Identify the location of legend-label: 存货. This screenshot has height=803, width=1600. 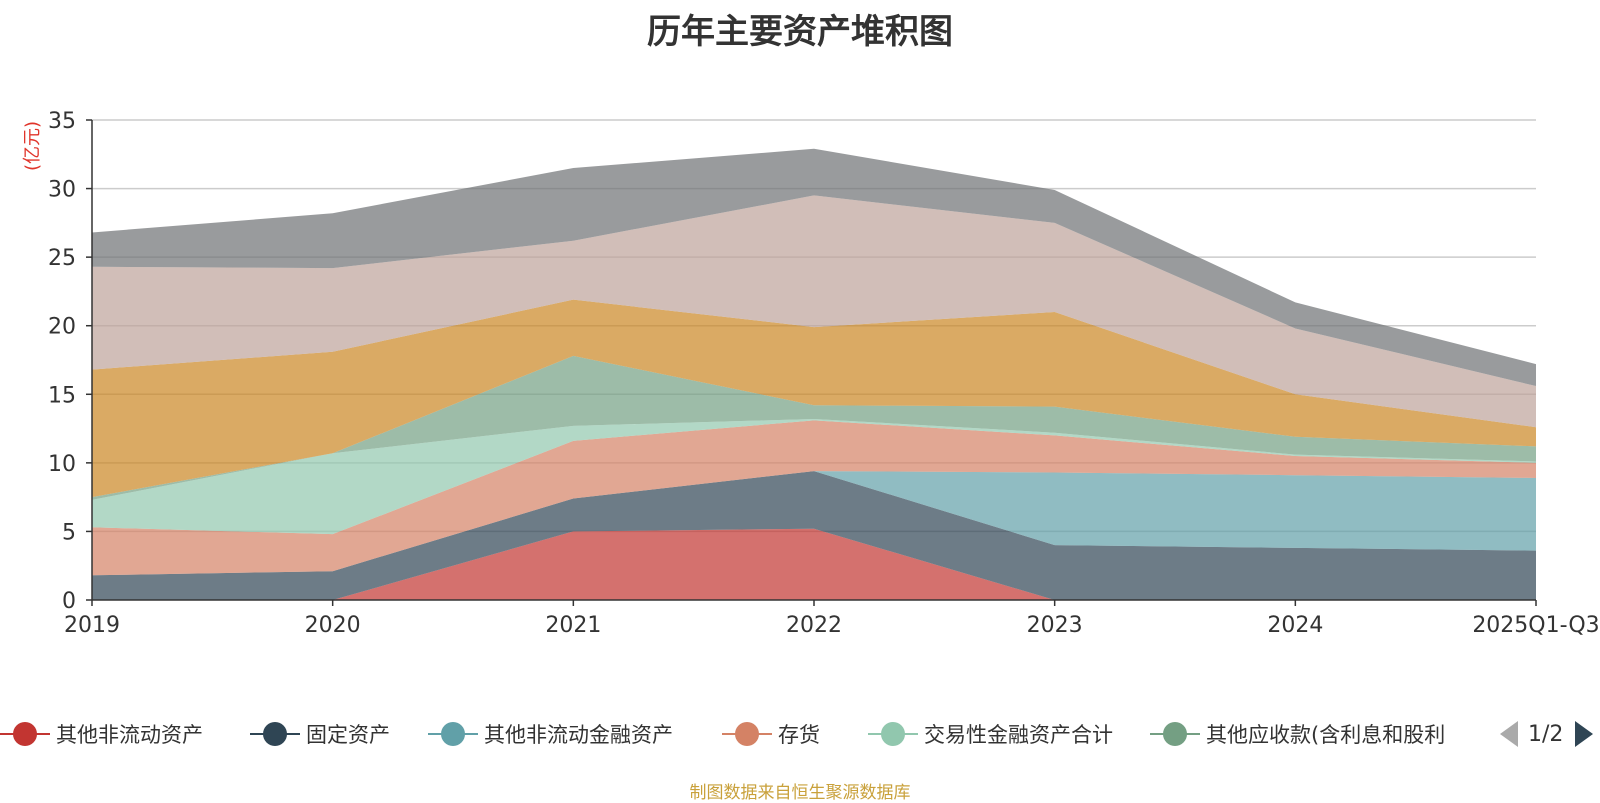
(799, 735).